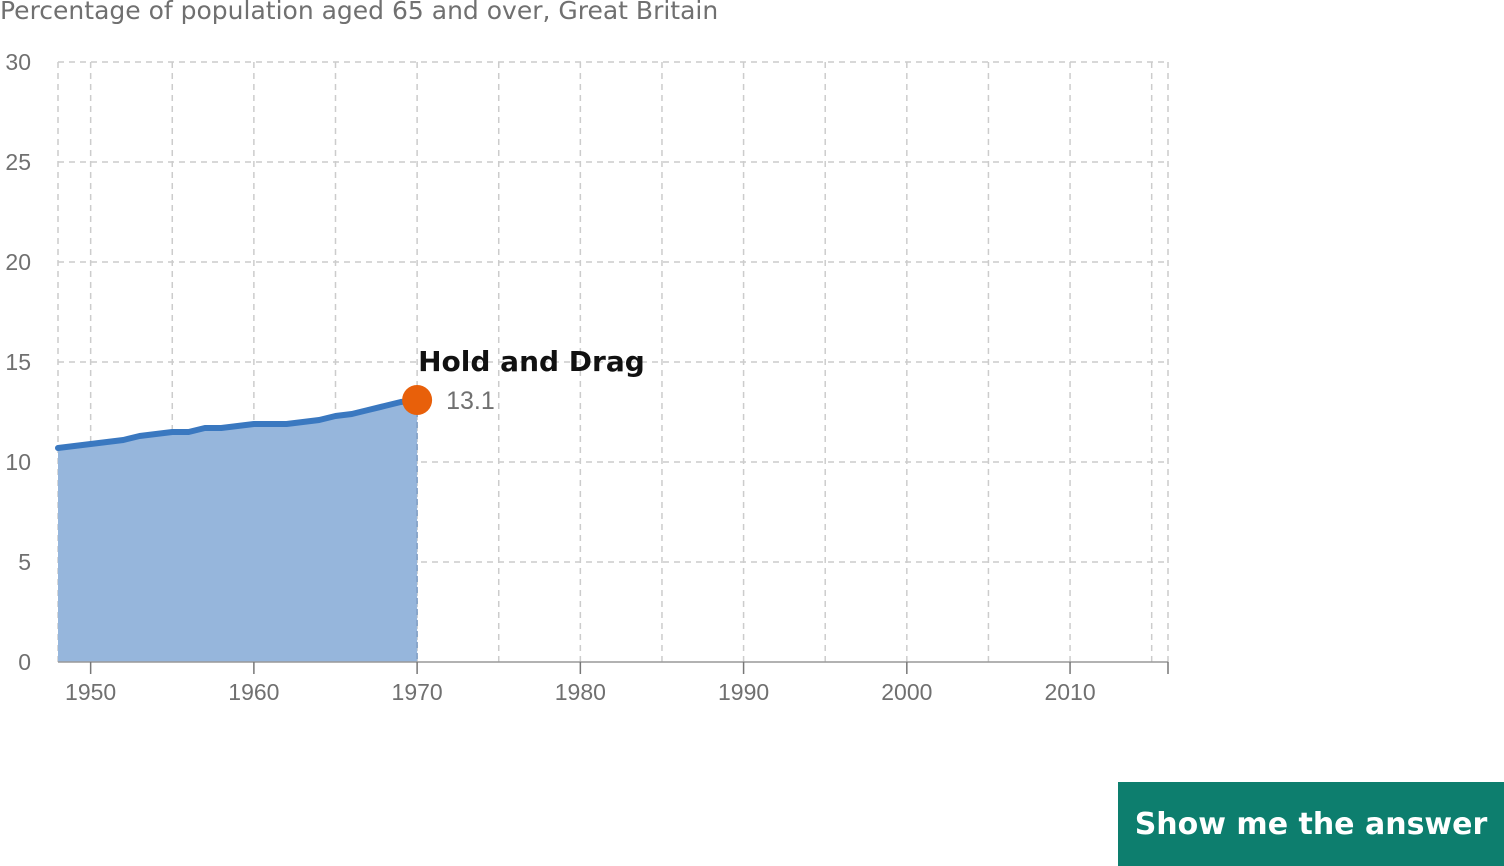 The height and width of the screenshot is (866, 1504). Describe the element at coordinates (24, 662) in the screenshot. I see `y-tick-label: 0` at that location.